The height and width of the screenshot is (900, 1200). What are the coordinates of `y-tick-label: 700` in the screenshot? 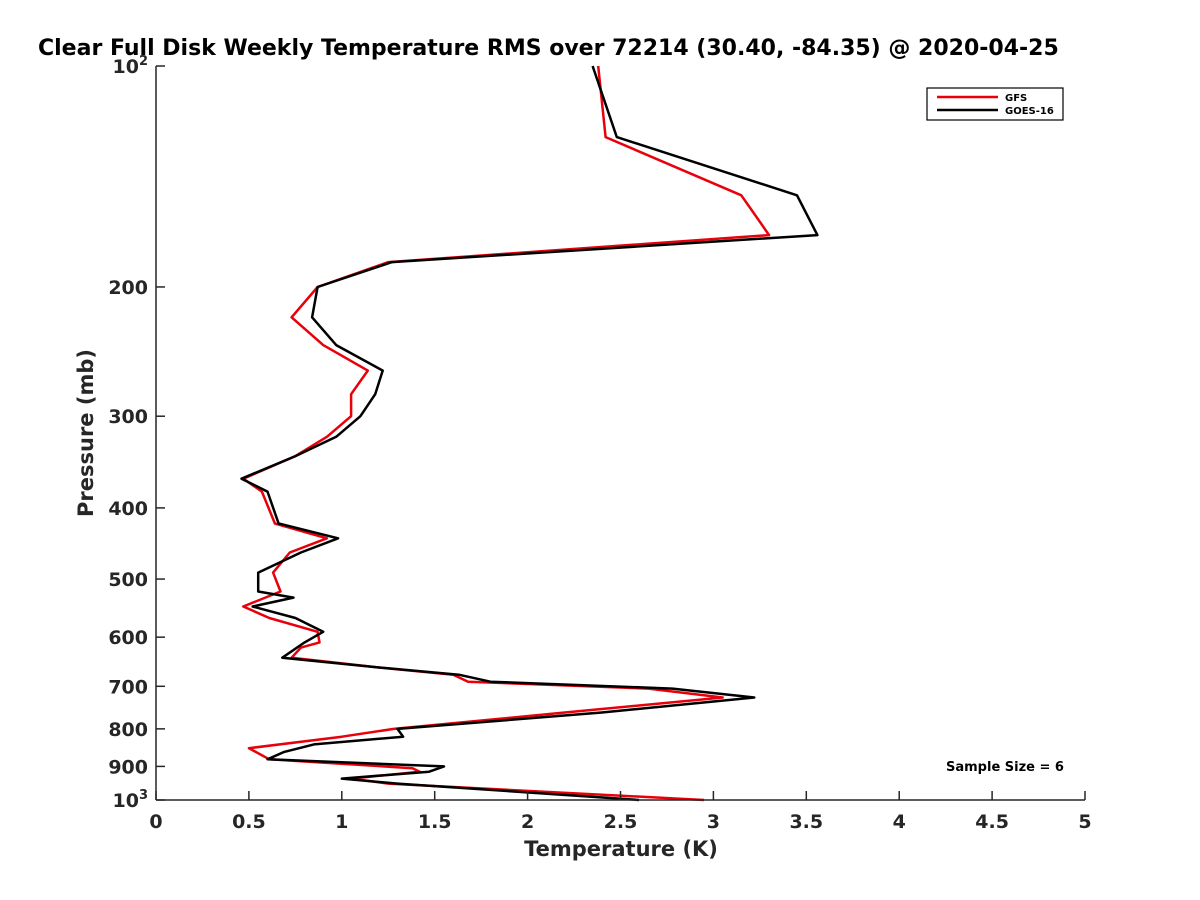 It's located at (128, 687).